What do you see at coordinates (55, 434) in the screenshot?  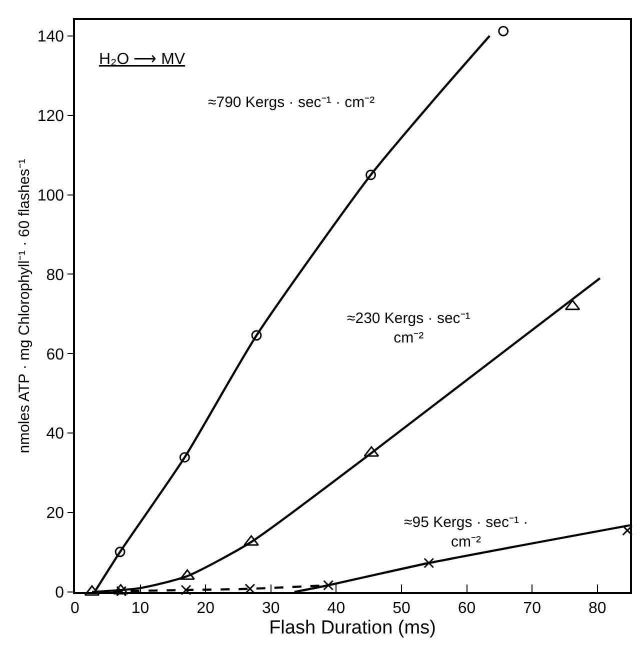 I see `y-tick-label: 40` at bounding box center [55, 434].